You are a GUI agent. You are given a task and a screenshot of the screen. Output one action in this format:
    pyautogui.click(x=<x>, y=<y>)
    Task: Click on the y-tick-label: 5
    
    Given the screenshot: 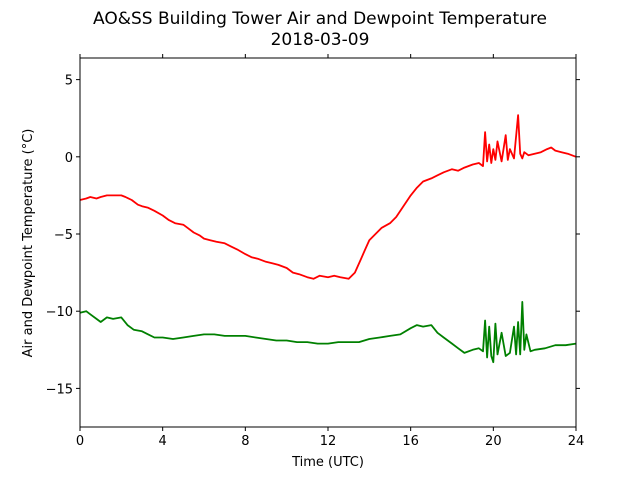 What is the action you would take?
    pyautogui.click(x=69, y=81)
    